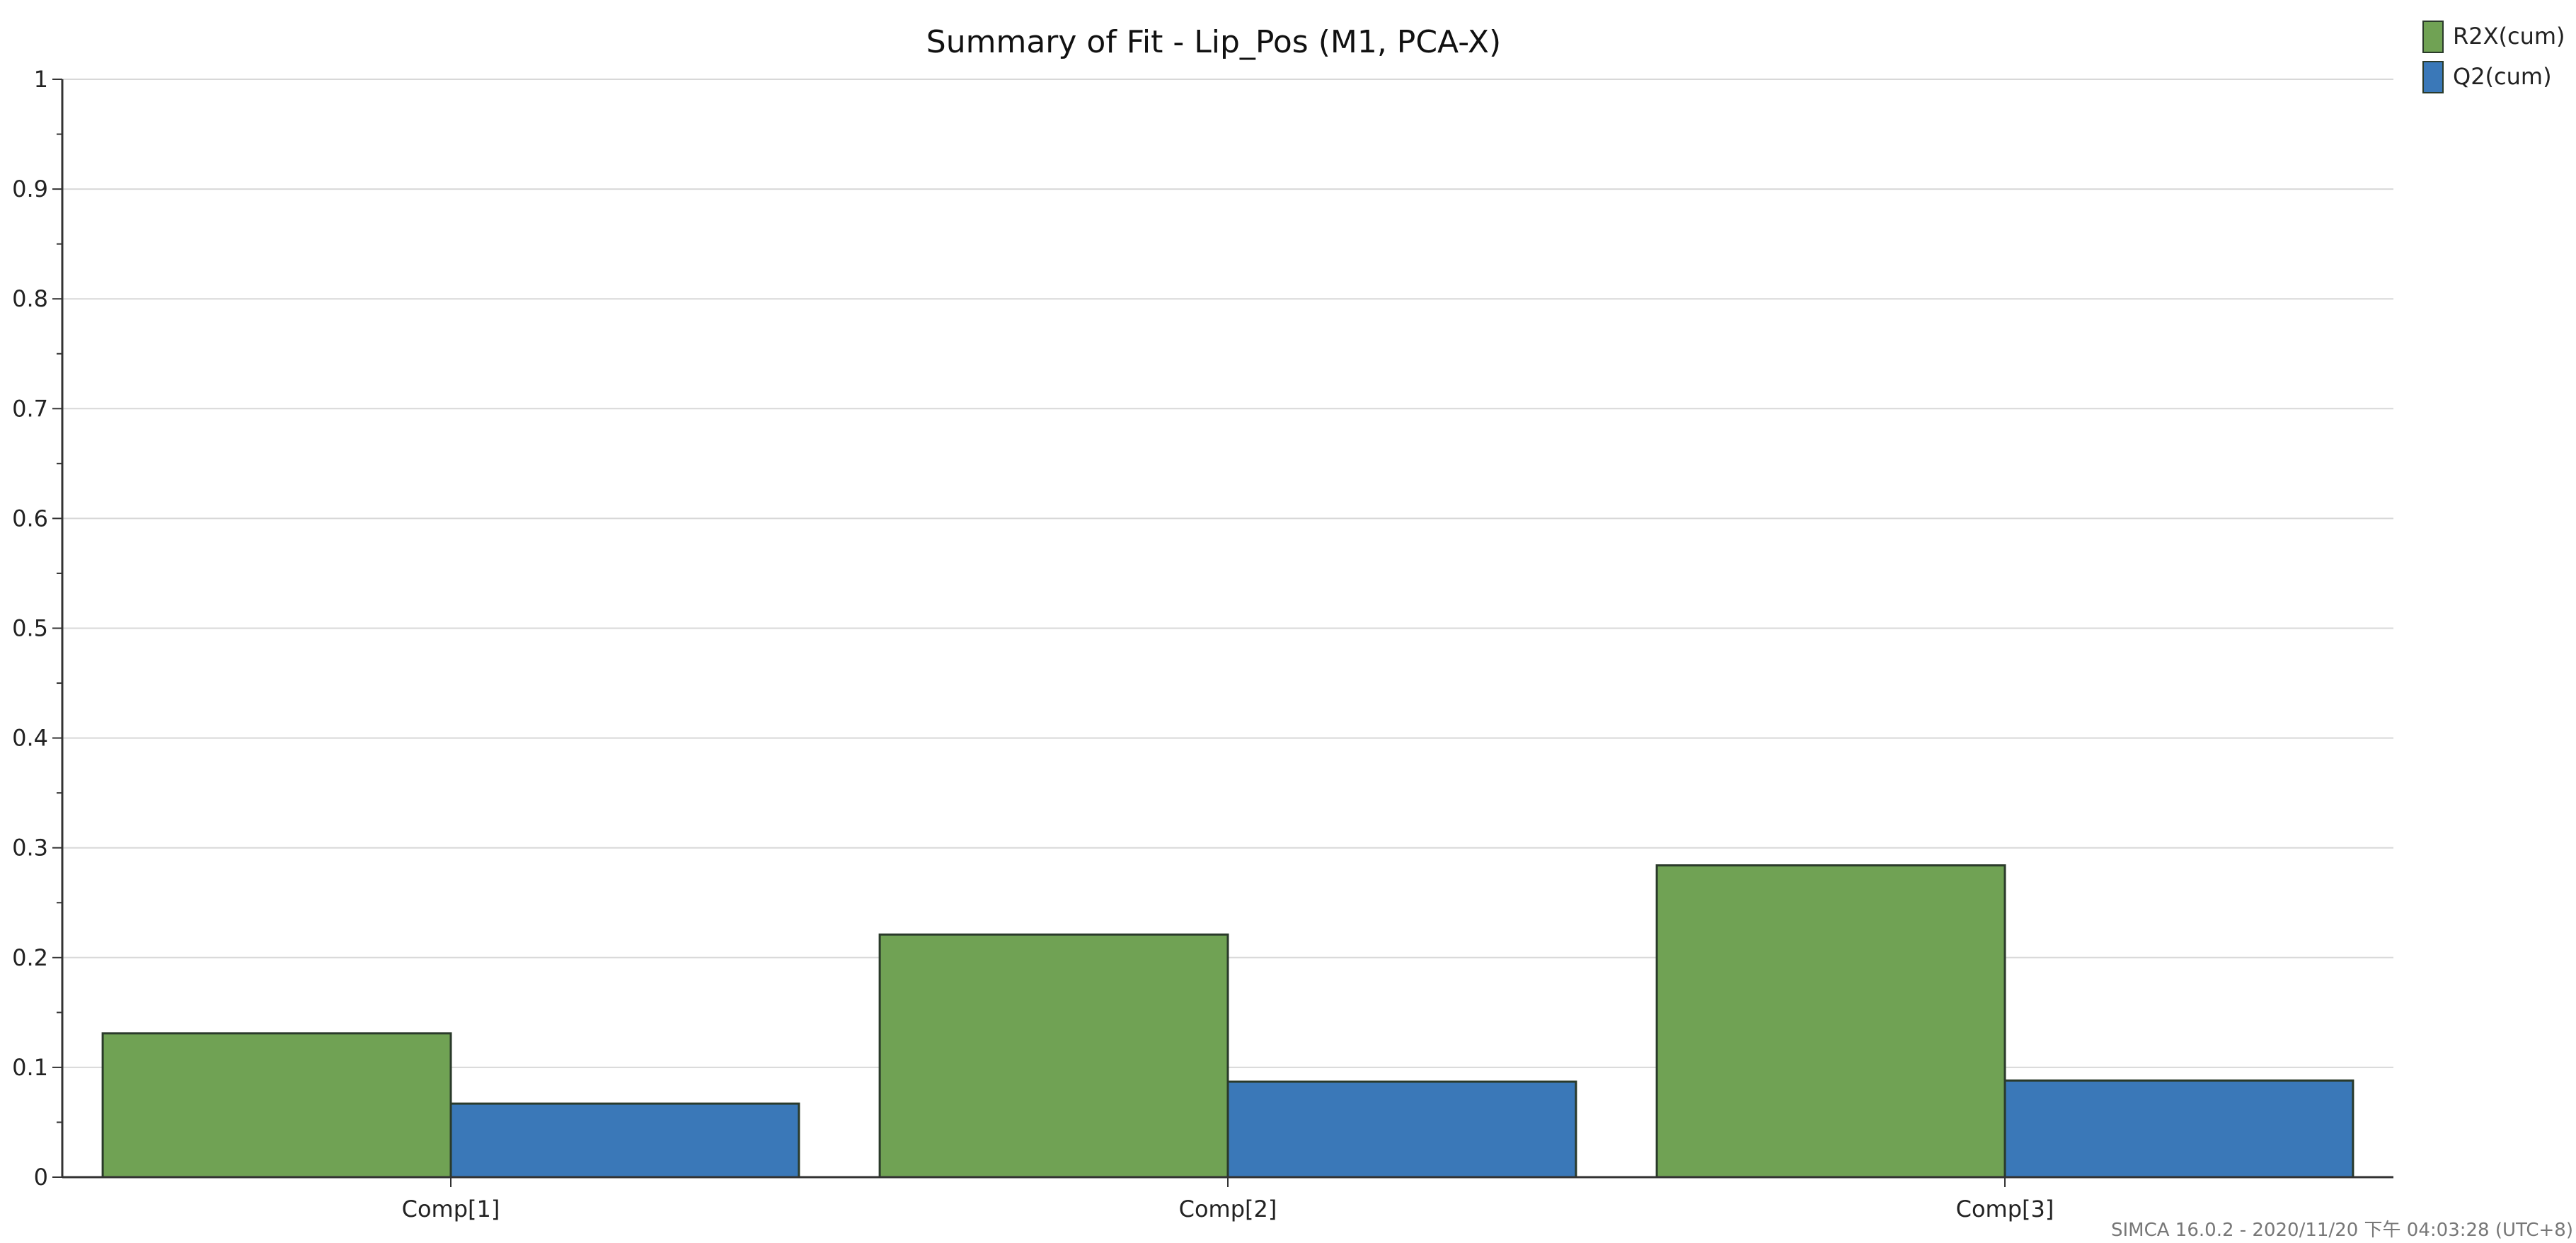 The image size is (2576, 1243). I want to click on bar-r2x-cum--1, so click(276, 1105).